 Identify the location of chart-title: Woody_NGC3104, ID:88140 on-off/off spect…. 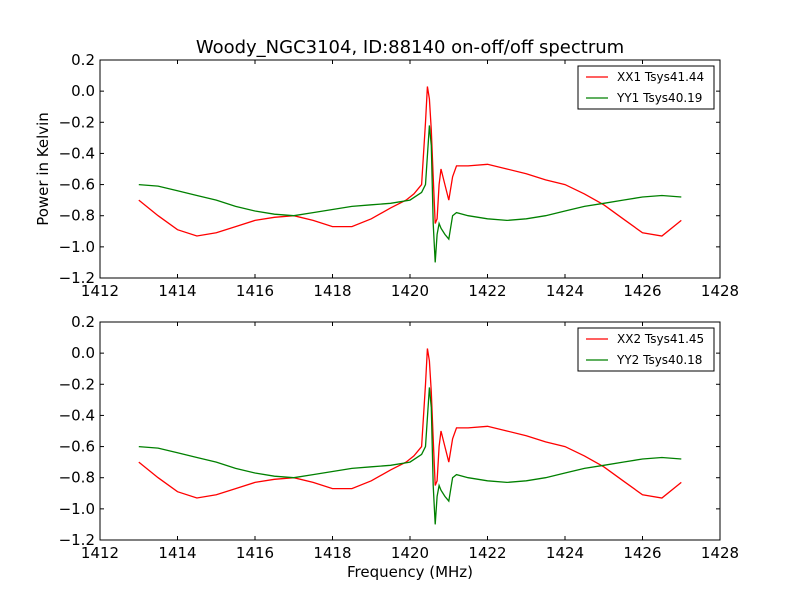
(410, 47).